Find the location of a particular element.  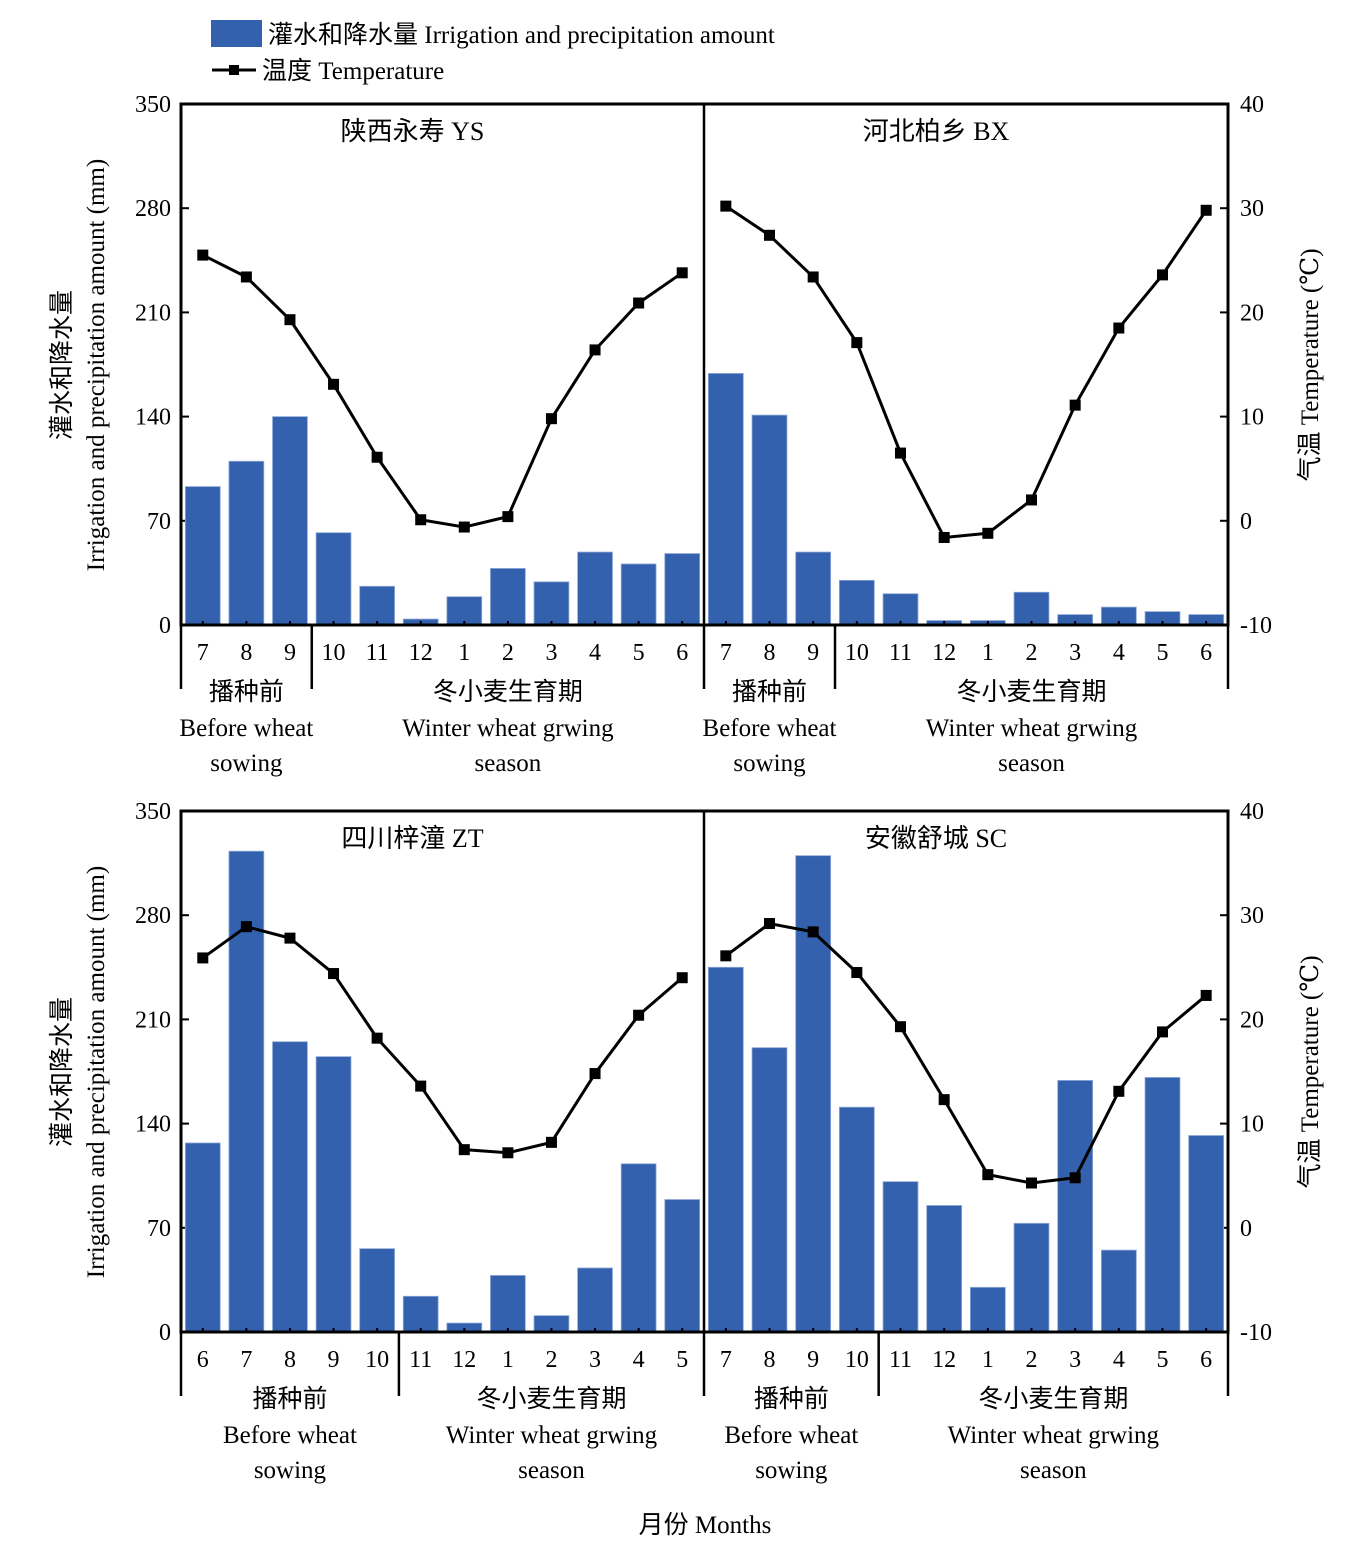

left-axis-label-en: Irrigation and precipitation amount (mm) is located at coordinates (96, 365).